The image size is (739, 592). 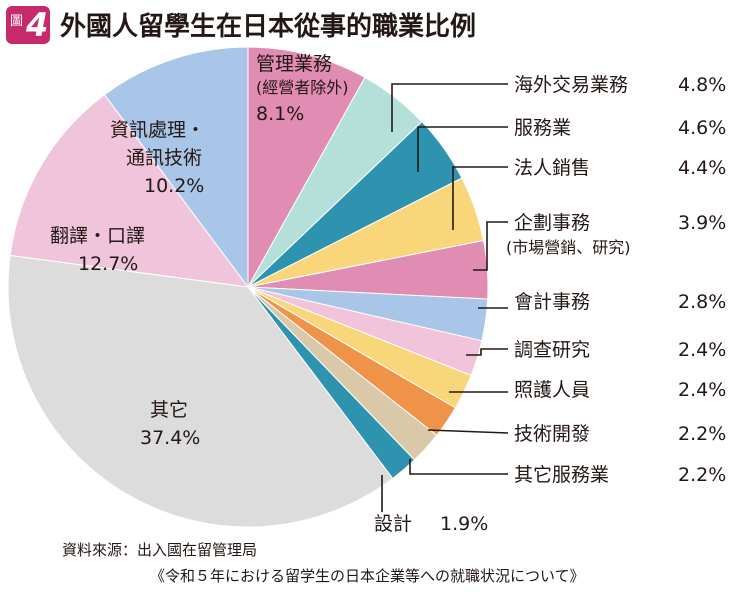 I want to click on chart-title: 外國人留學生在日本從事的職業比例, so click(x=268, y=27).